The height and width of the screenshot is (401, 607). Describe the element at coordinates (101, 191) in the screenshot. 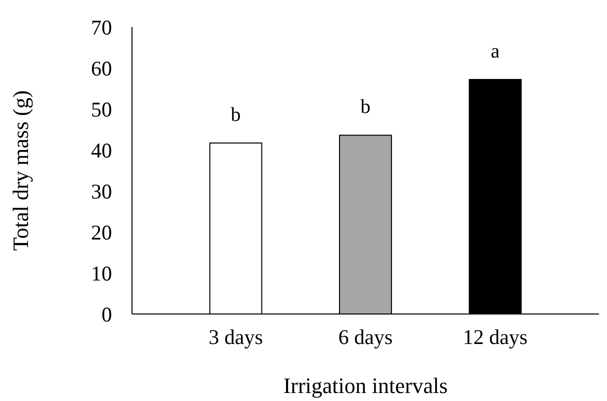

I see `y-tick-label: 30` at that location.